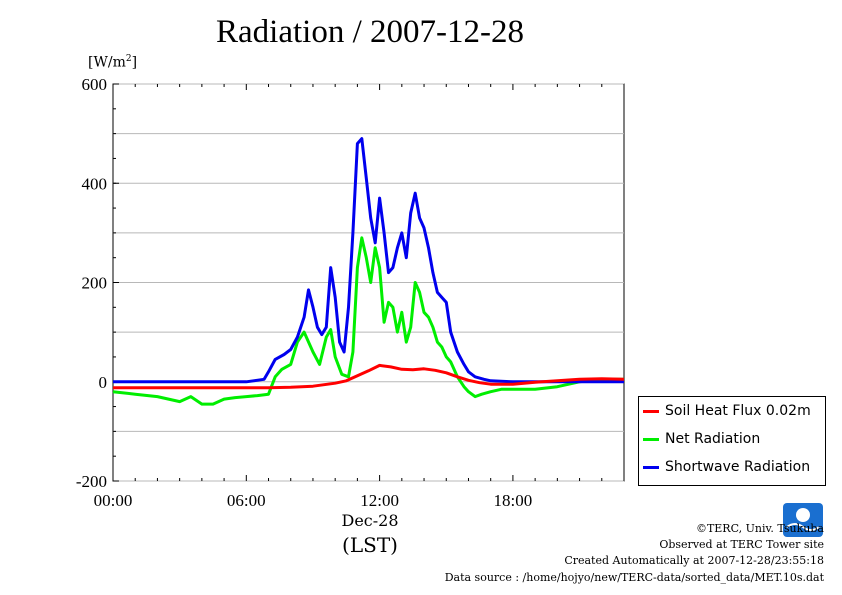  I want to click on legend-label: Net Radiation, so click(713, 439).